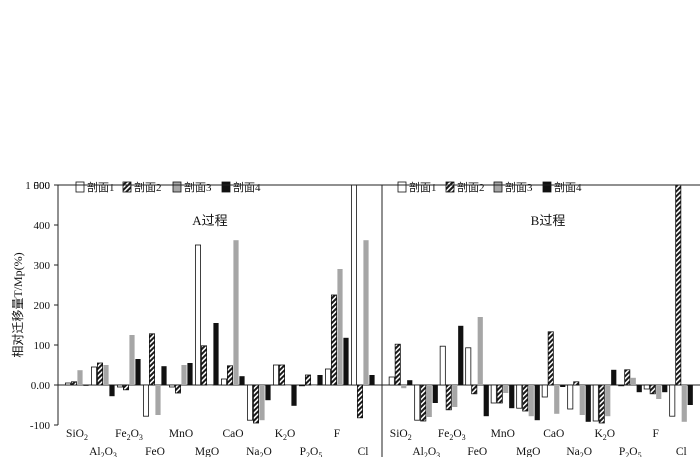  Describe the element at coordinates (614, 377) in the screenshot. I see `bar-b-k2o-s4` at that location.